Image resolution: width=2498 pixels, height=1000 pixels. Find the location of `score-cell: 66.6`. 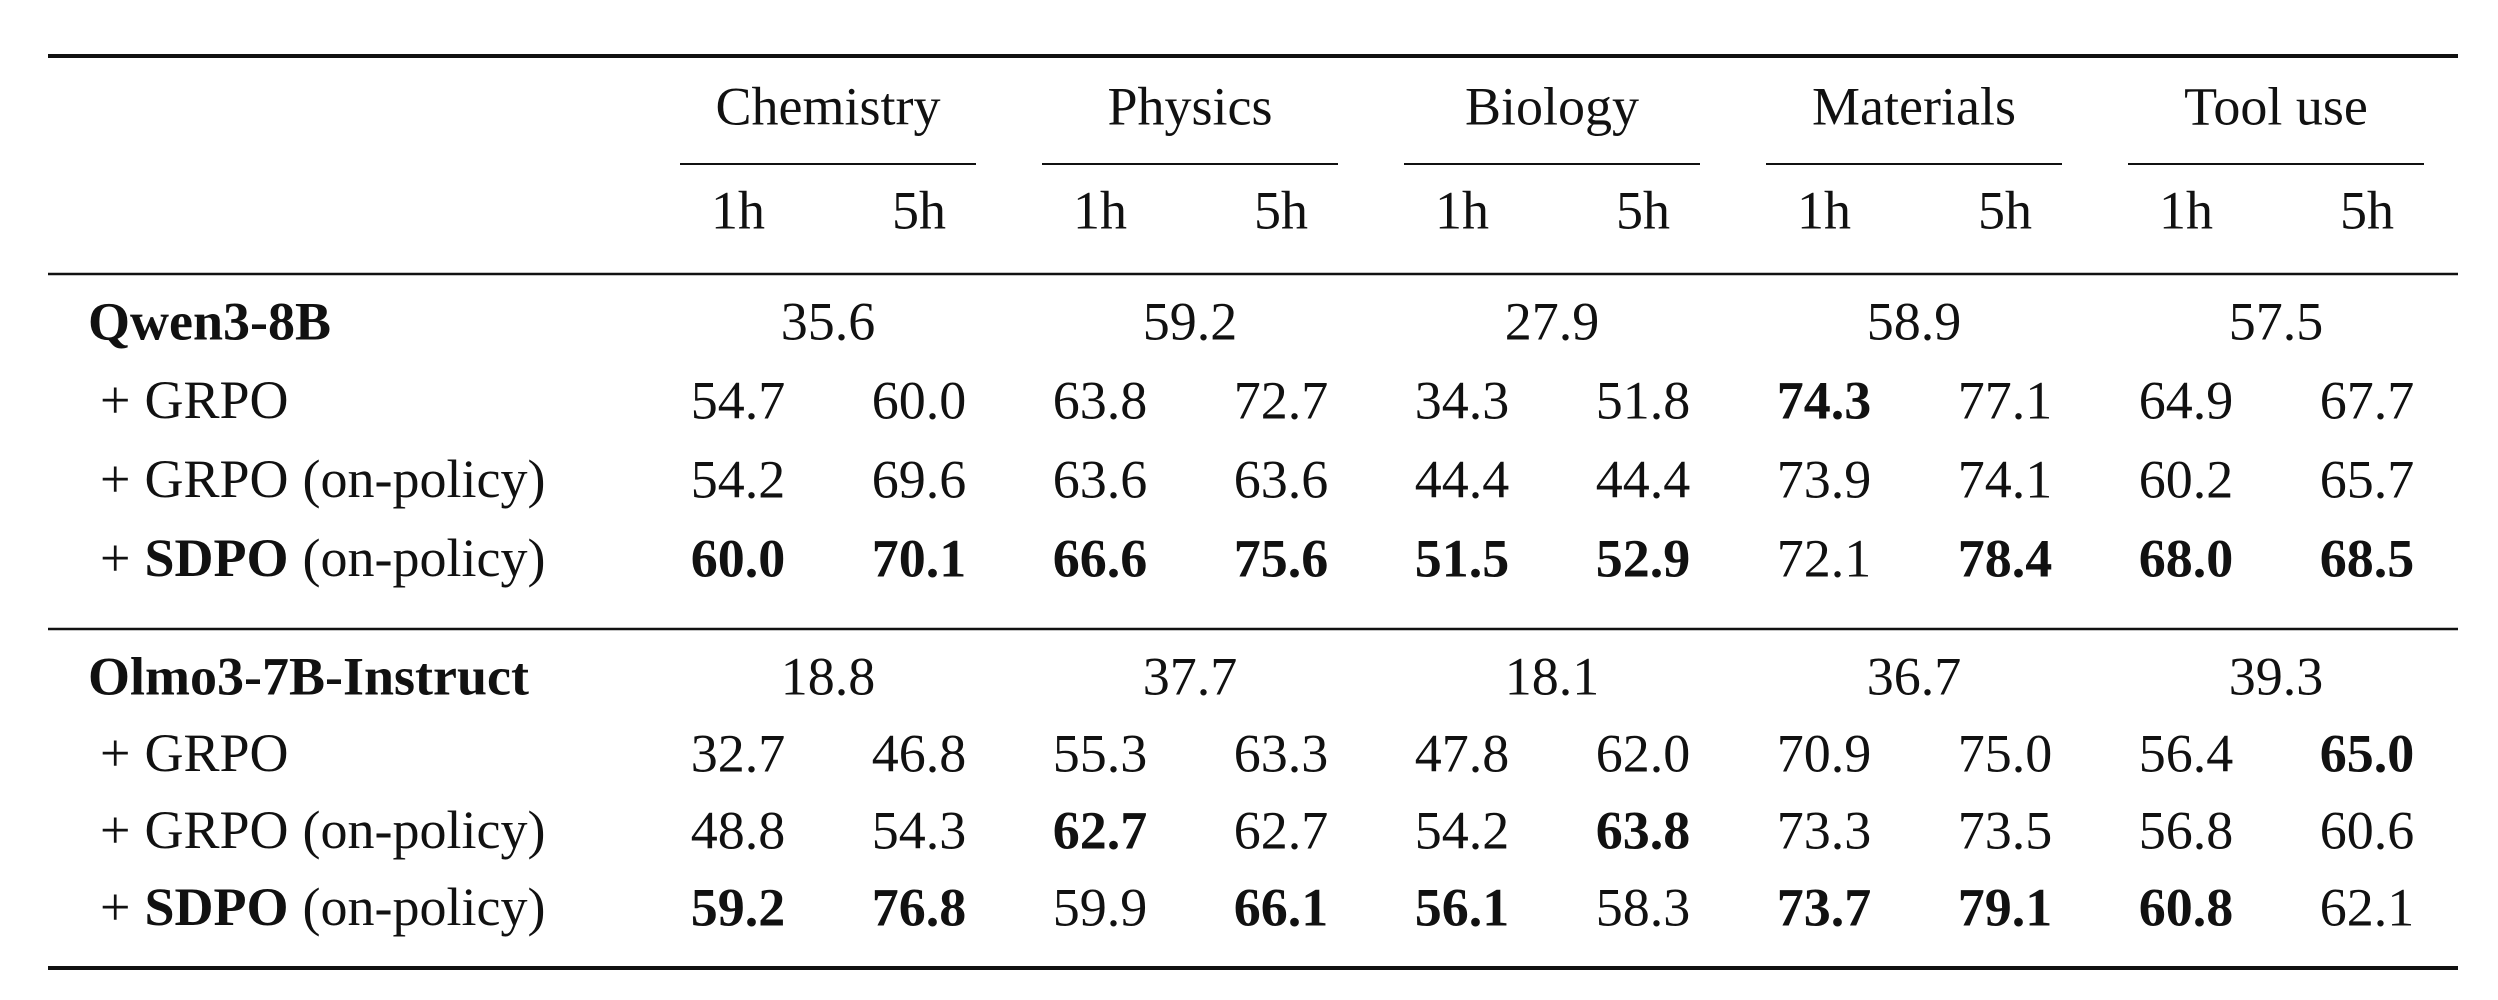

score-cell: 66.6 is located at coordinates (1100, 558).